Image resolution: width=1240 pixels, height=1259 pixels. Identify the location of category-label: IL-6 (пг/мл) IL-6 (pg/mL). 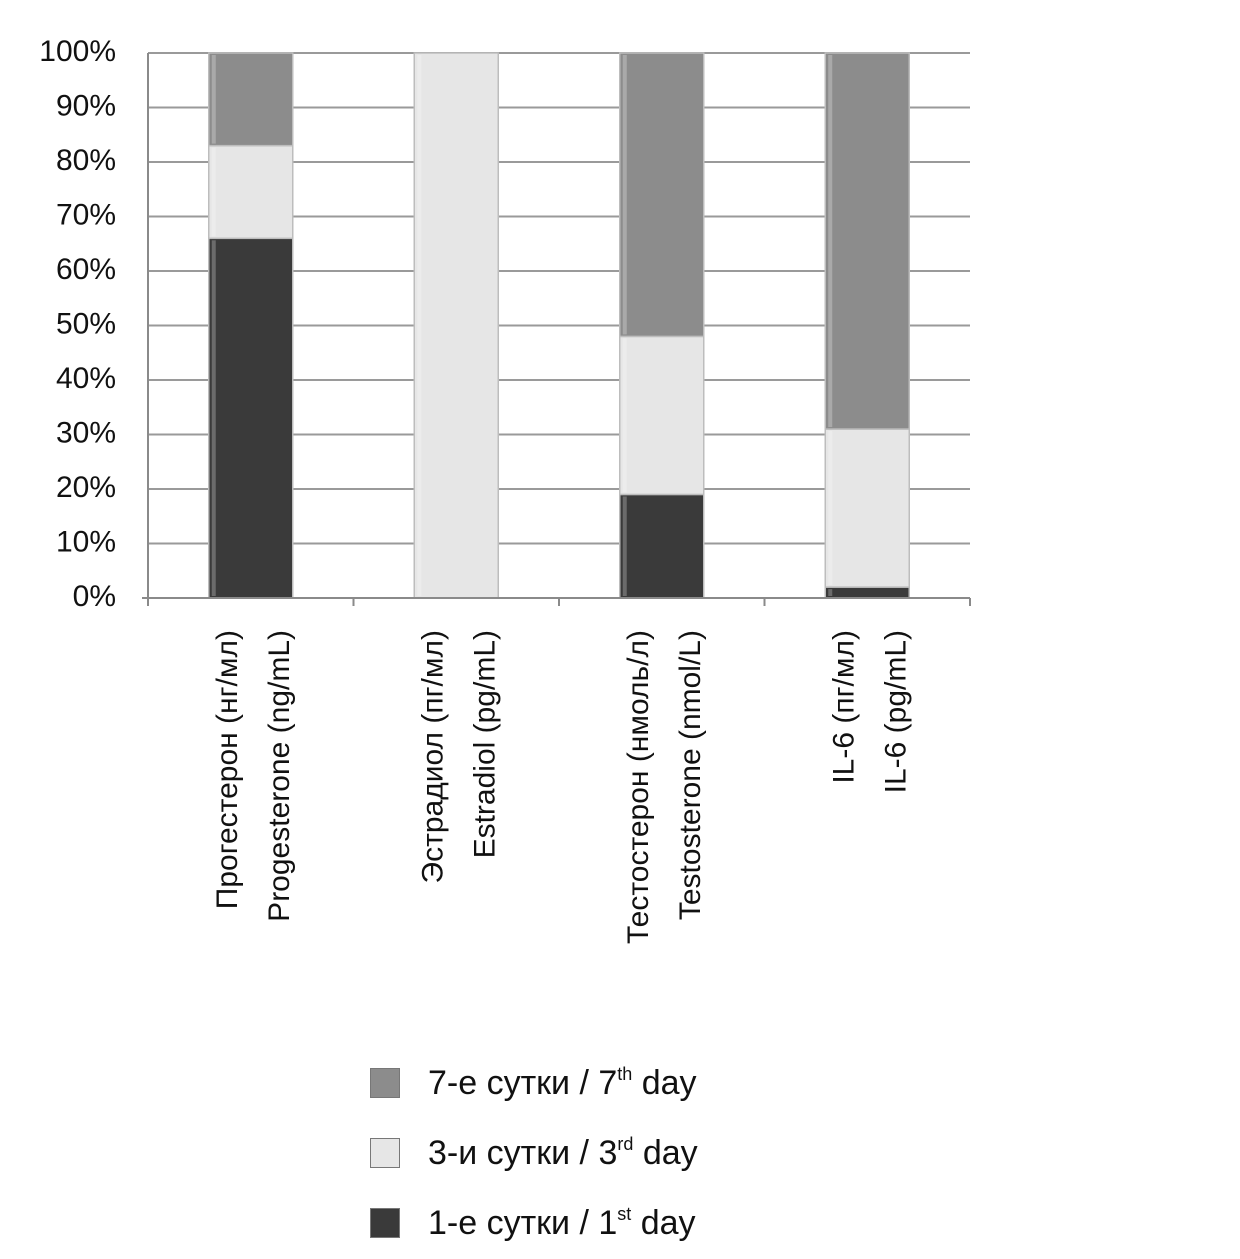
(869, 711).